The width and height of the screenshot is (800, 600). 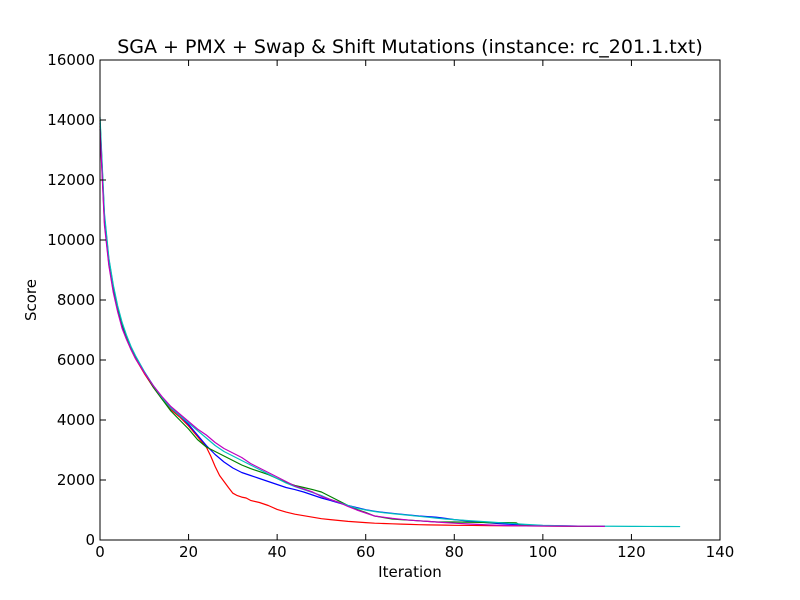 What do you see at coordinates (76, 420) in the screenshot?
I see `y-tick-label: 4000` at bounding box center [76, 420].